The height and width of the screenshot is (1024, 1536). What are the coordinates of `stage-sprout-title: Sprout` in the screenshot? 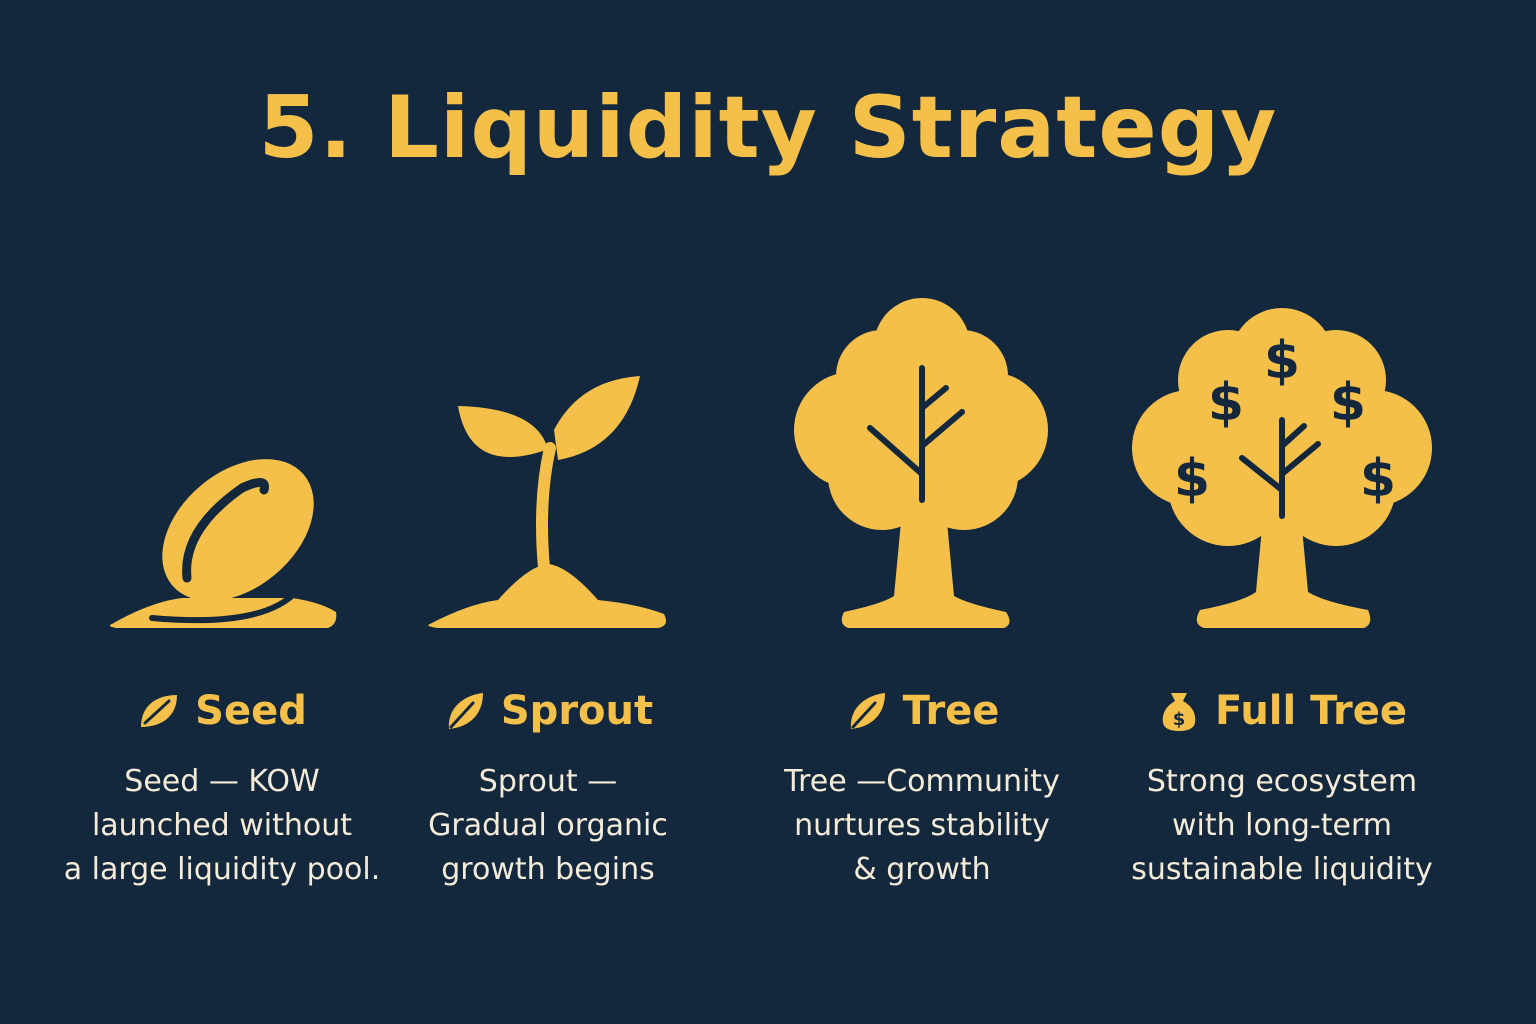 It's located at (577, 711).